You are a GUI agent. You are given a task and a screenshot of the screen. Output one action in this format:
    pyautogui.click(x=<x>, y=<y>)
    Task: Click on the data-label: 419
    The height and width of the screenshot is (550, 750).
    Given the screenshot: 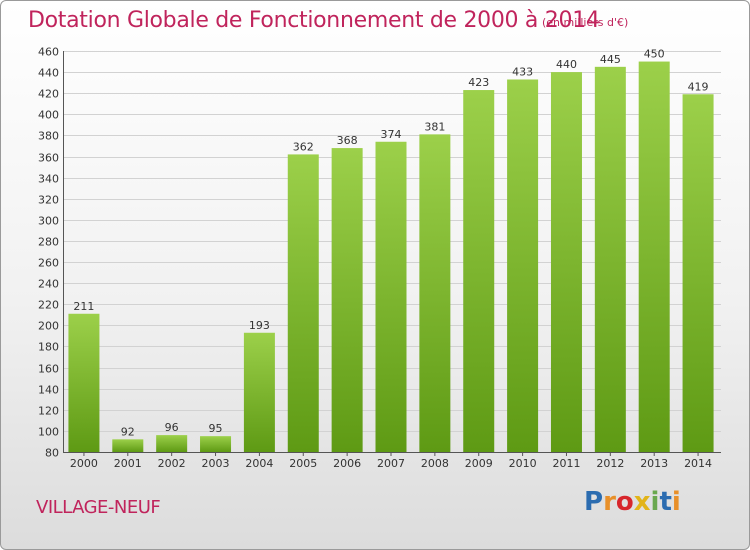 What is the action you would take?
    pyautogui.click(x=698, y=86)
    